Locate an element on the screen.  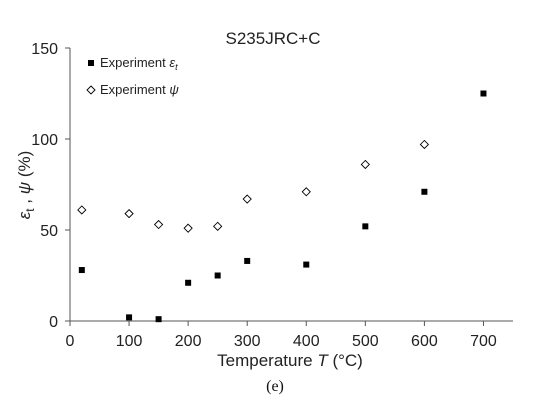
x-tick-label: 0 is located at coordinates (70, 341).